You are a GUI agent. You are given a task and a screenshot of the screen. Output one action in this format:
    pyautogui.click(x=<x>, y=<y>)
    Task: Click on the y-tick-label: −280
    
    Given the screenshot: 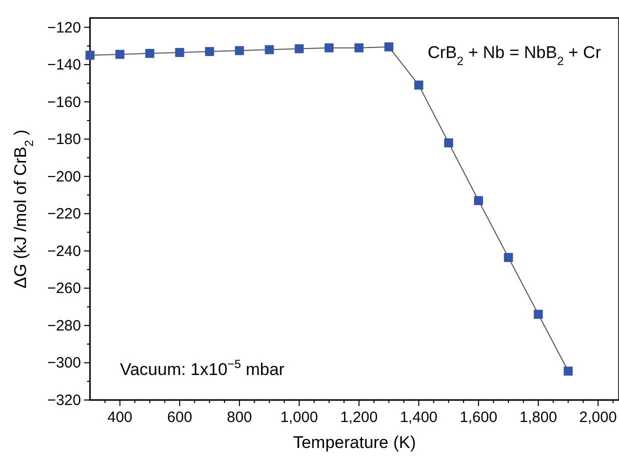 What is the action you would take?
    pyautogui.click(x=64, y=325)
    